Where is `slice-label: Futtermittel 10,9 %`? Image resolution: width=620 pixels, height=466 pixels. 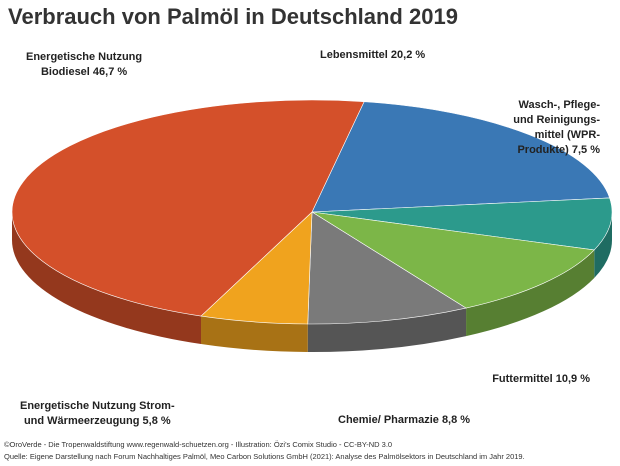
slice-label: Futtermittel 10,9 % is located at coordinates (541, 379).